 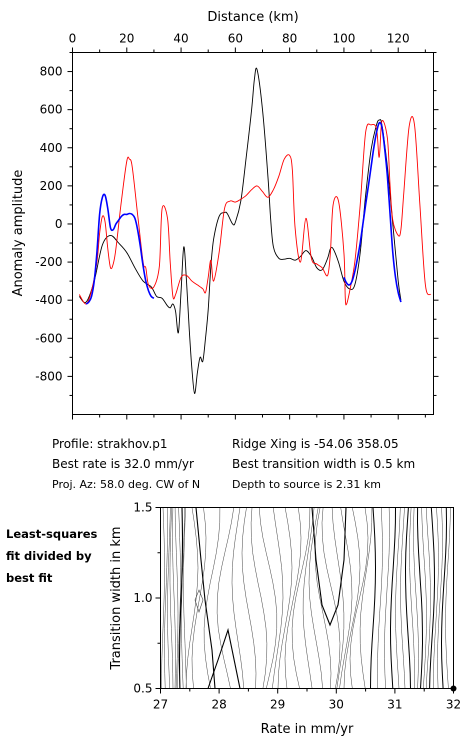 I want to click on top-x-axis-label: Distance (km), so click(x=252, y=17).